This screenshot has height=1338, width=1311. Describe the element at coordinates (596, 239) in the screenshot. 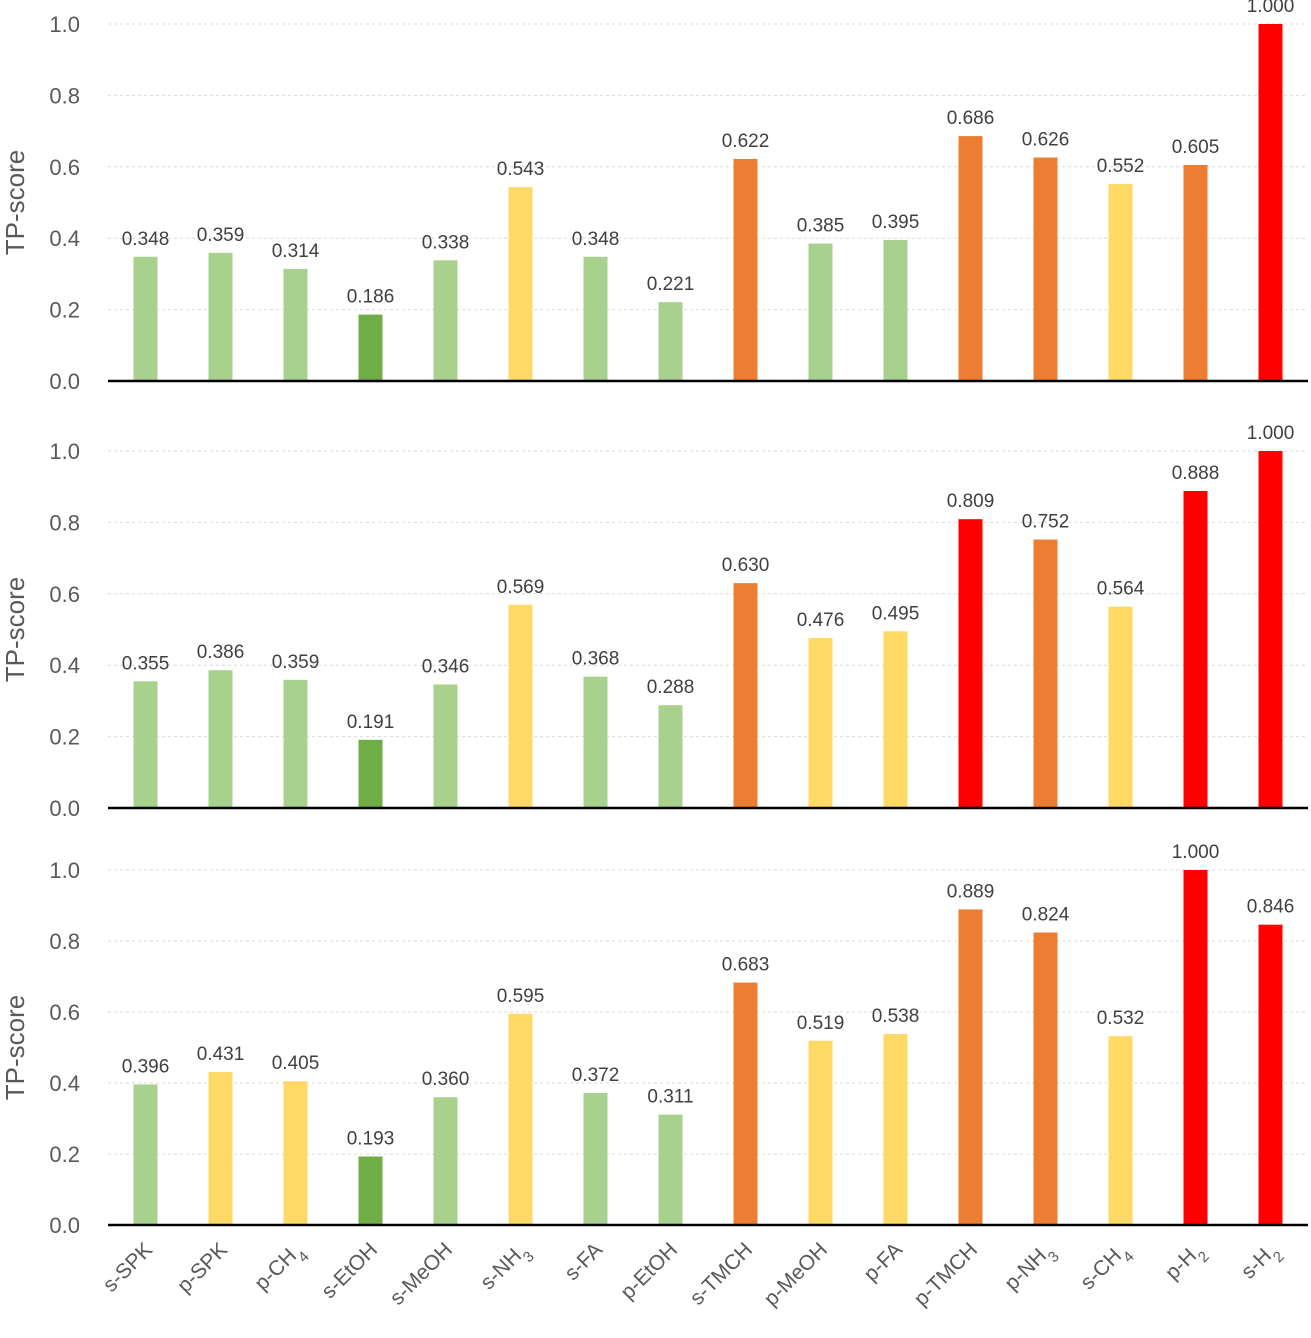

I see `data-label: 0.348` at that location.